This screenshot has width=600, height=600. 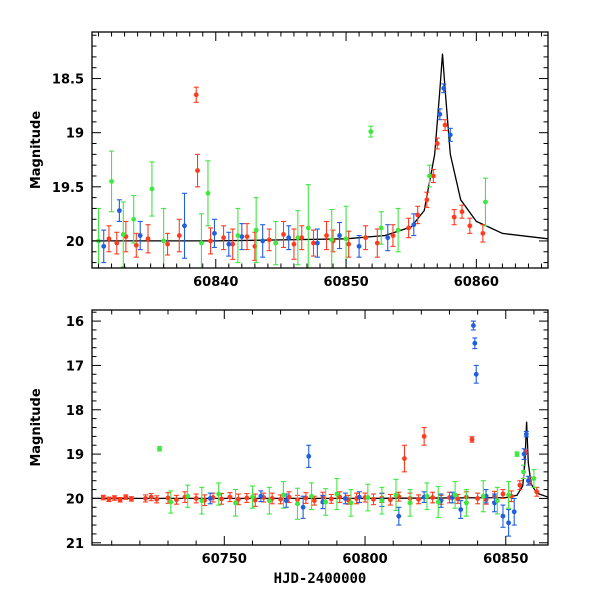 I want to click on y-tick-label: 21, so click(x=75, y=544).